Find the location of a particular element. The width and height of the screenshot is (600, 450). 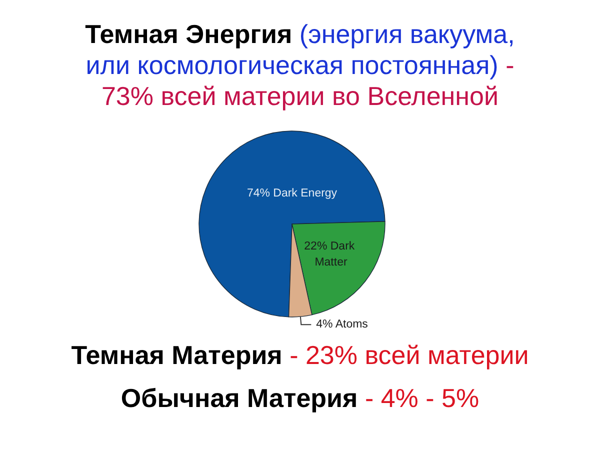

text: Обычная Материя - 4% - 5% is located at coordinates (300, 398).